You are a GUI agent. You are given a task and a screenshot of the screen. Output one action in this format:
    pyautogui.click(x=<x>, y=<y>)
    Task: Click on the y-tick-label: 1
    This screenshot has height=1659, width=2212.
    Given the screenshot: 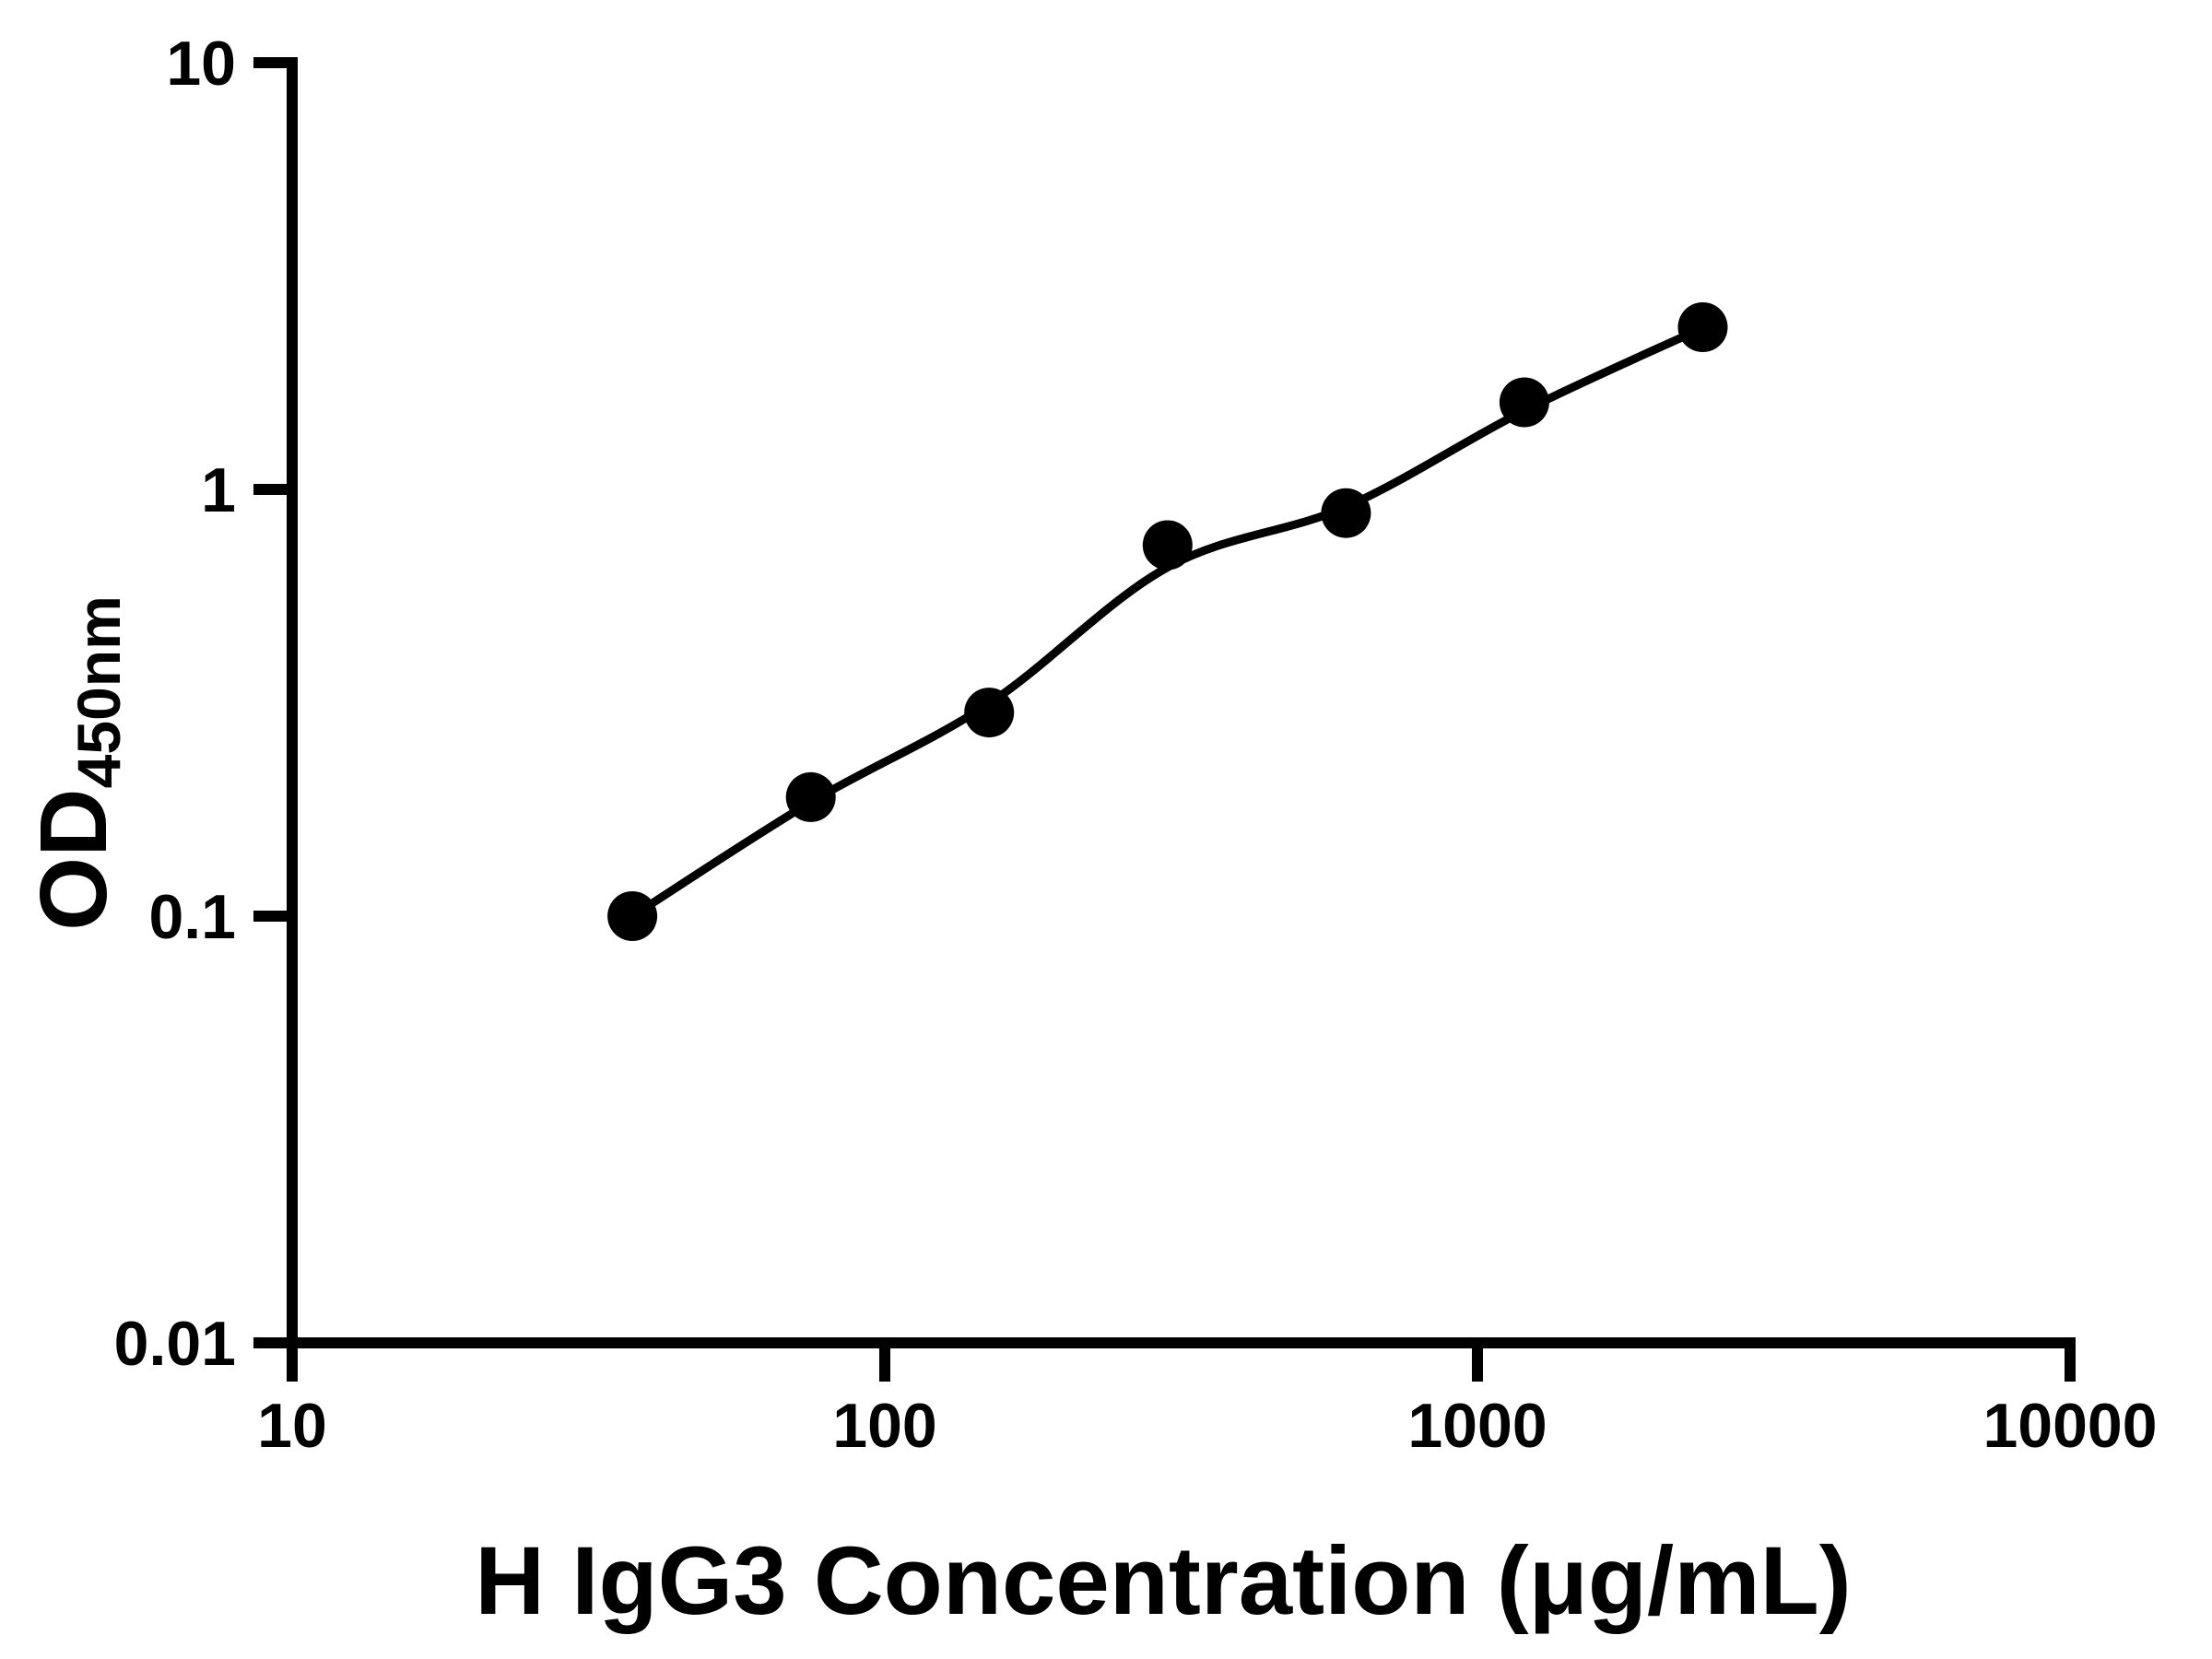 What is the action you would take?
    pyautogui.click(x=218, y=490)
    